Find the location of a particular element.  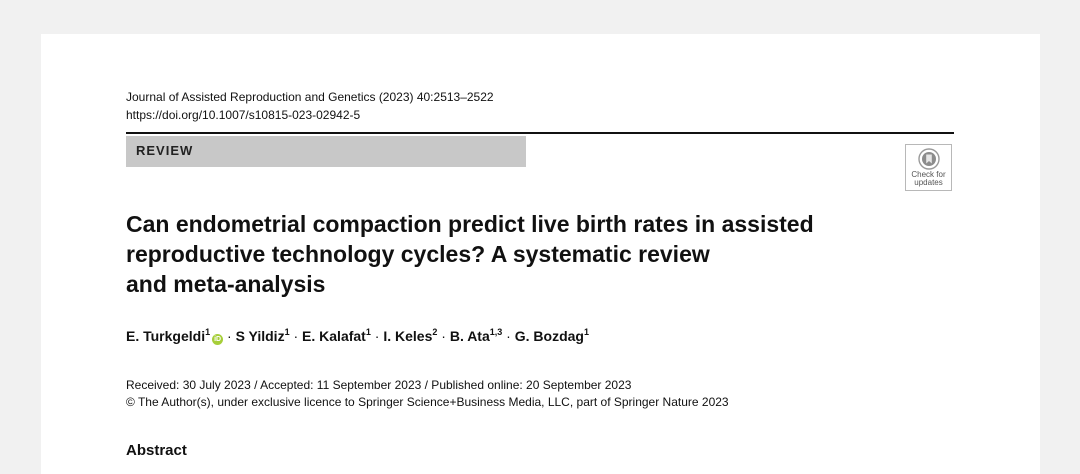

header-rule is located at coordinates (540, 133).